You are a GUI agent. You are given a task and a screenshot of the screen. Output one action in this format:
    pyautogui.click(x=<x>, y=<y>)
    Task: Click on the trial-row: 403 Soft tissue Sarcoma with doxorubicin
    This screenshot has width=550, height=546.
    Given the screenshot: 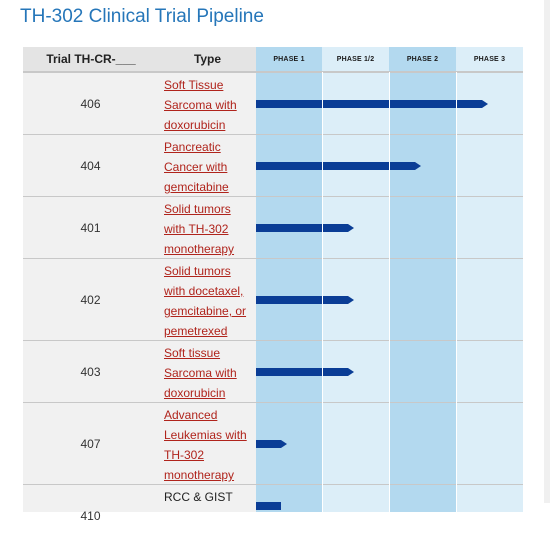 What is the action you would take?
    pyautogui.click(x=273, y=371)
    